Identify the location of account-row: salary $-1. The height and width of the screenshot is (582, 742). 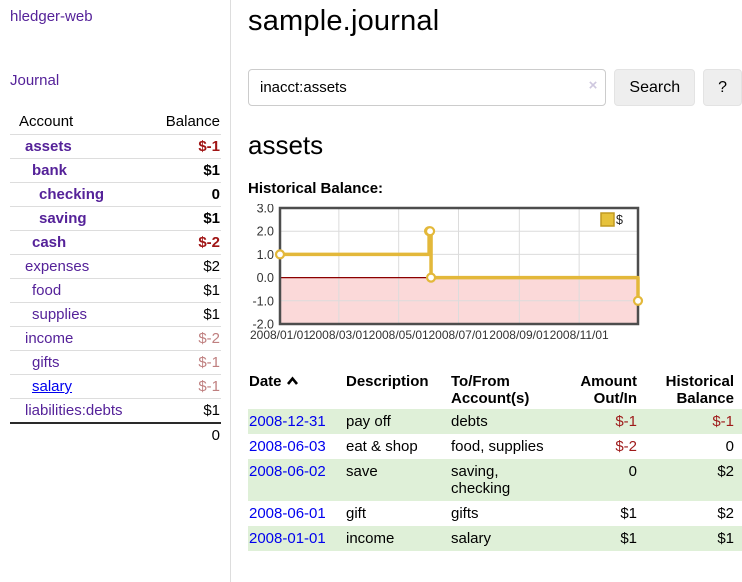
(115, 386).